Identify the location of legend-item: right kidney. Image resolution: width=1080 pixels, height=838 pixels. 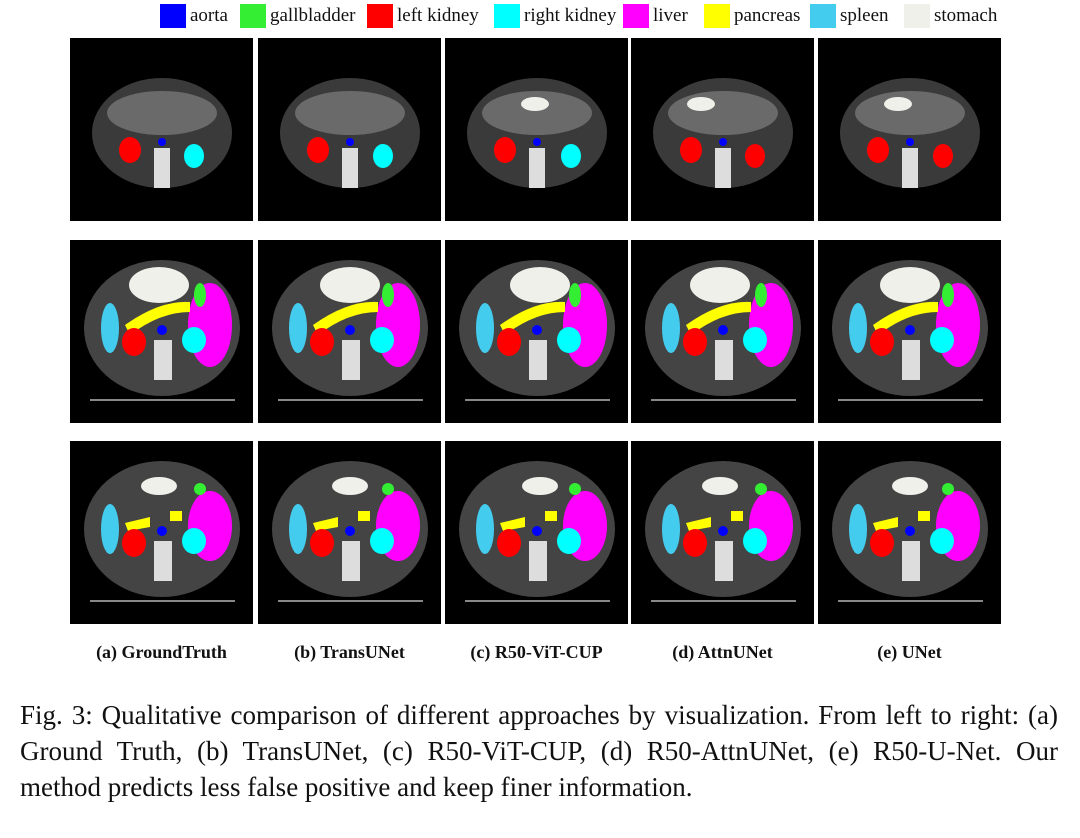
(555, 16).